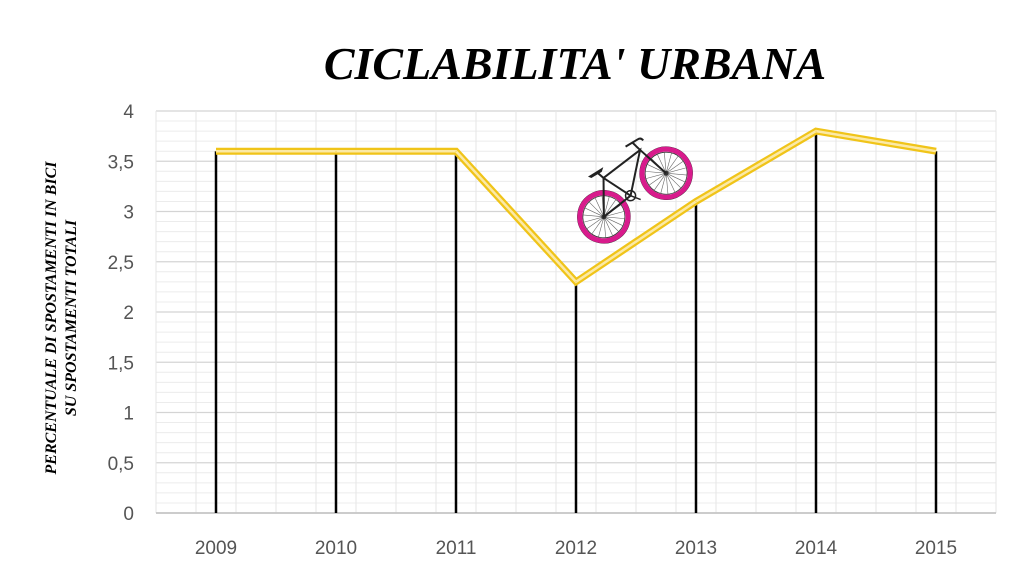  What do you see at coordinates (128, 414) in the screenshot?
I see `y-tick-label: 1` at bounding box center [128, 414].